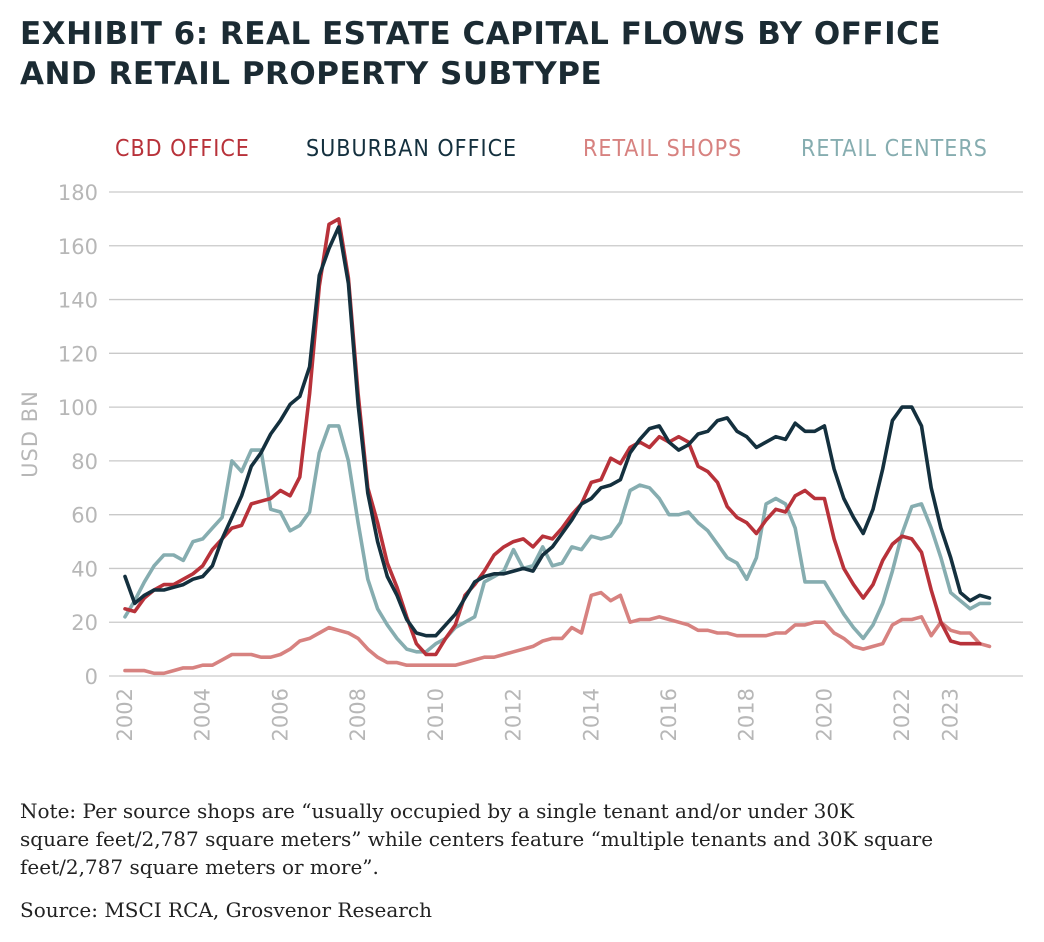  I want to click on x-tick-label: 2014, so click(591, 714).